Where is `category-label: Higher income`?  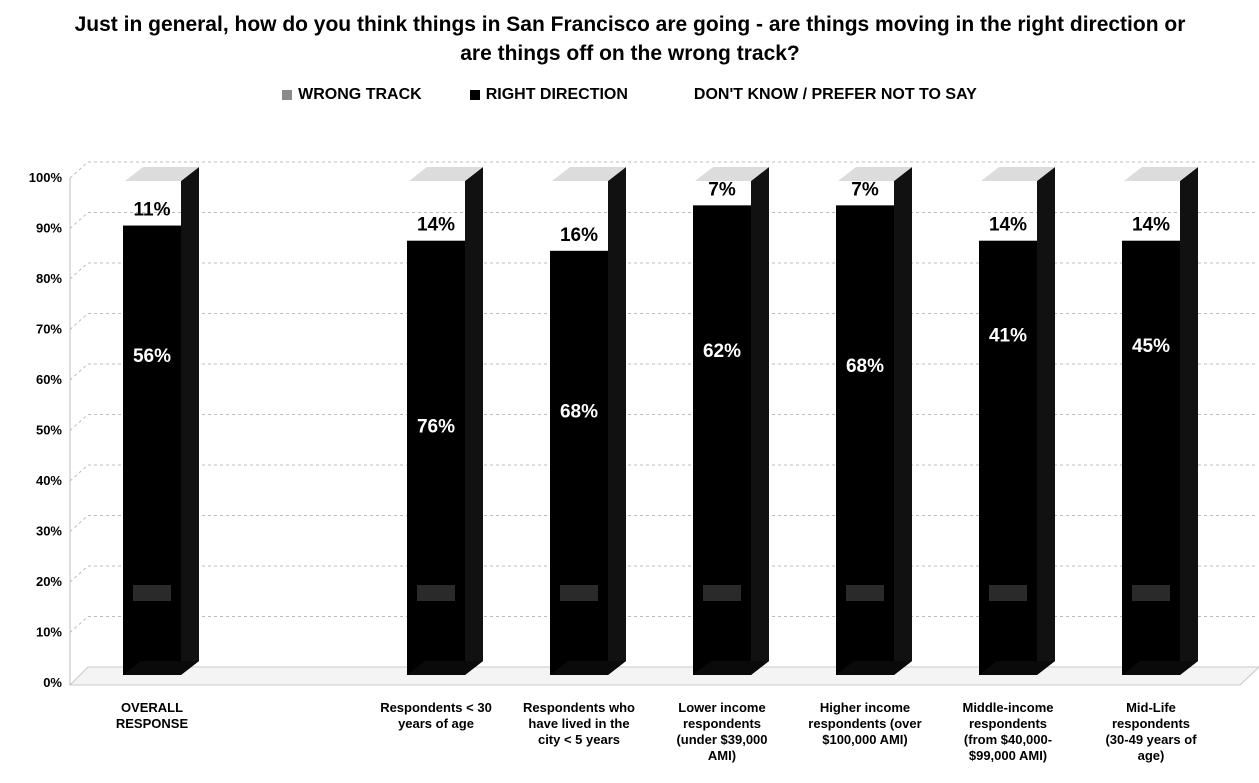
category-label: Higher income is located at coordinates (865, 707).